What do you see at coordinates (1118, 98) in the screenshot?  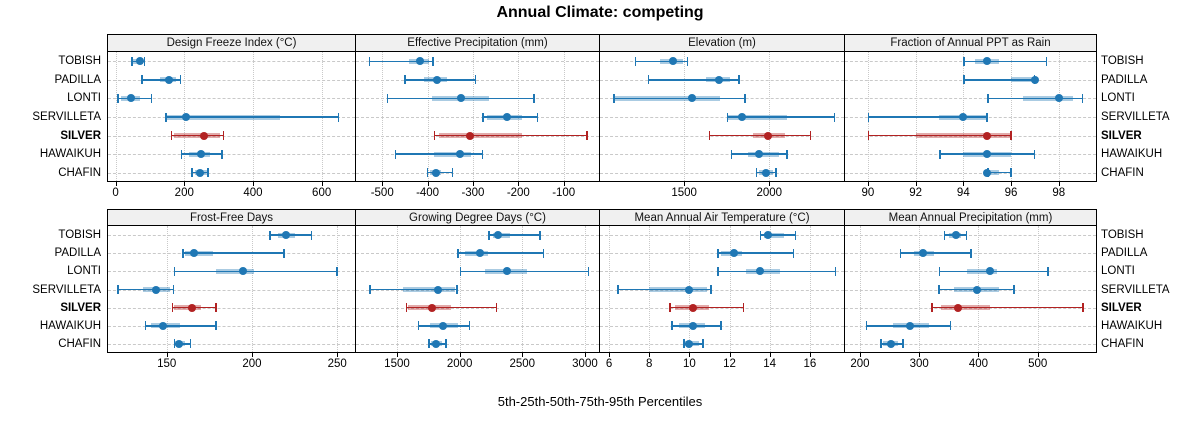 I see `site-label-right-lonti: LONTI` at bounding box center [1118, 98].